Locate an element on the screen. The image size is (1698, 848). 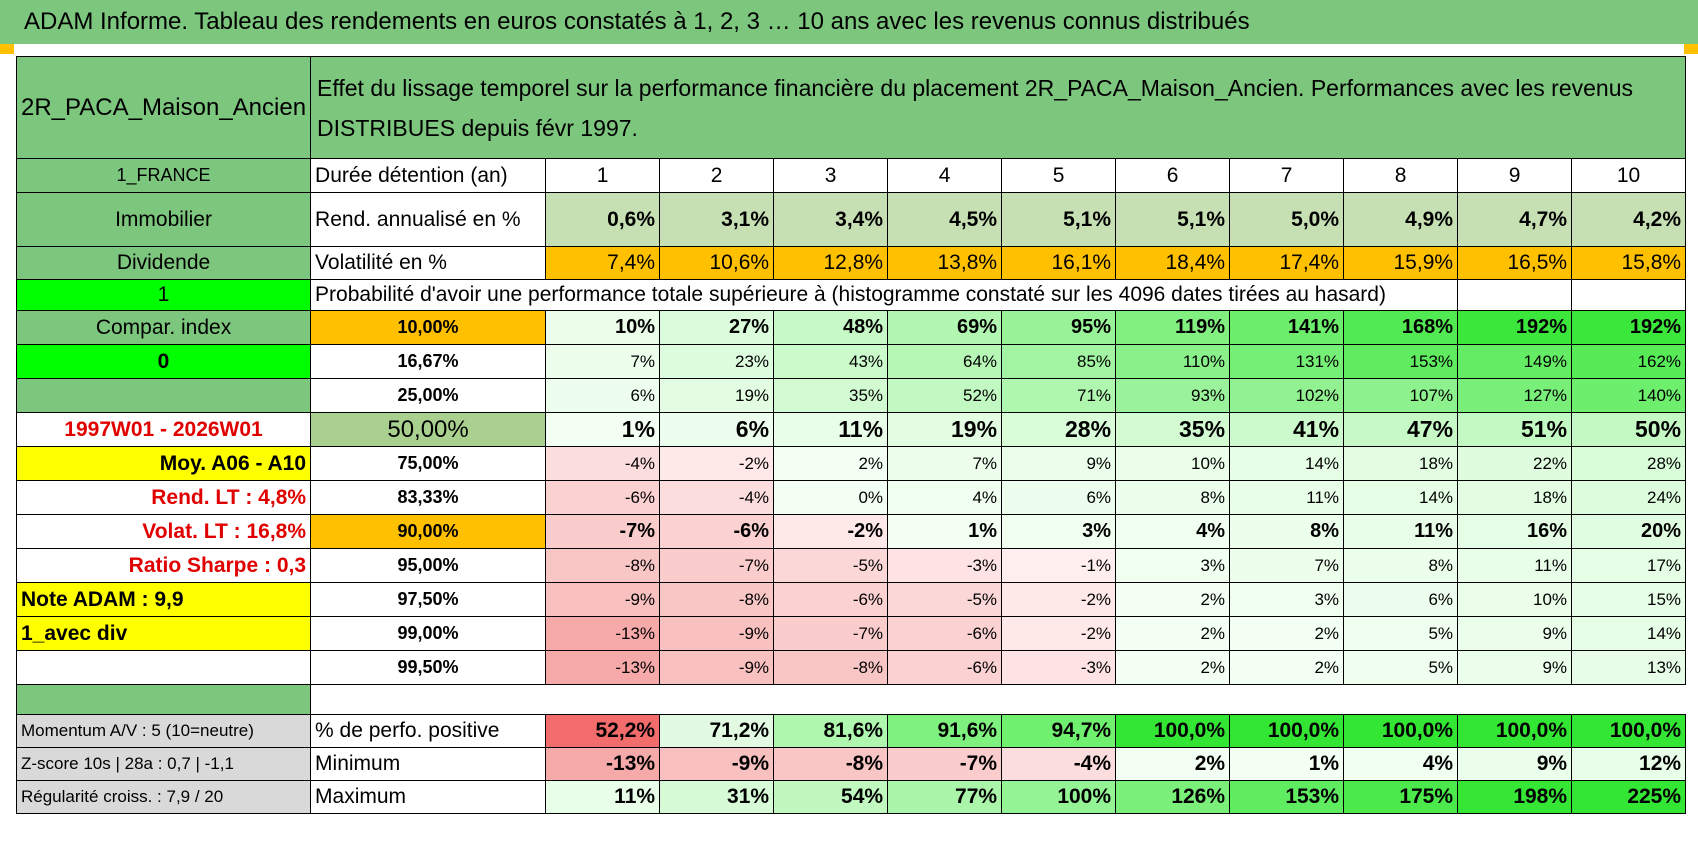
vol-label: Volatilité en % is located at coordinates (428, 263).